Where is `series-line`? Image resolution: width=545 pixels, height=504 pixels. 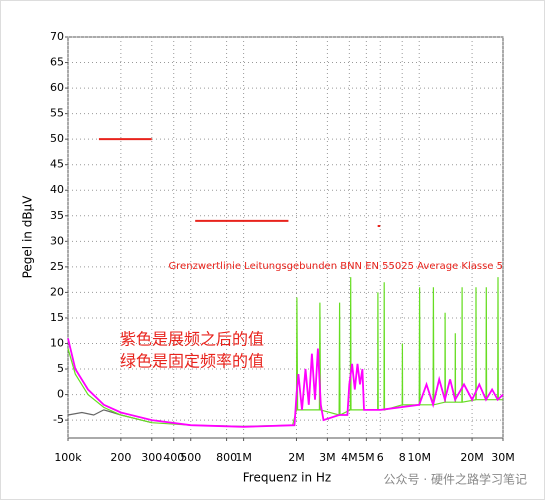
series-line is located at coordinates (285, 383).